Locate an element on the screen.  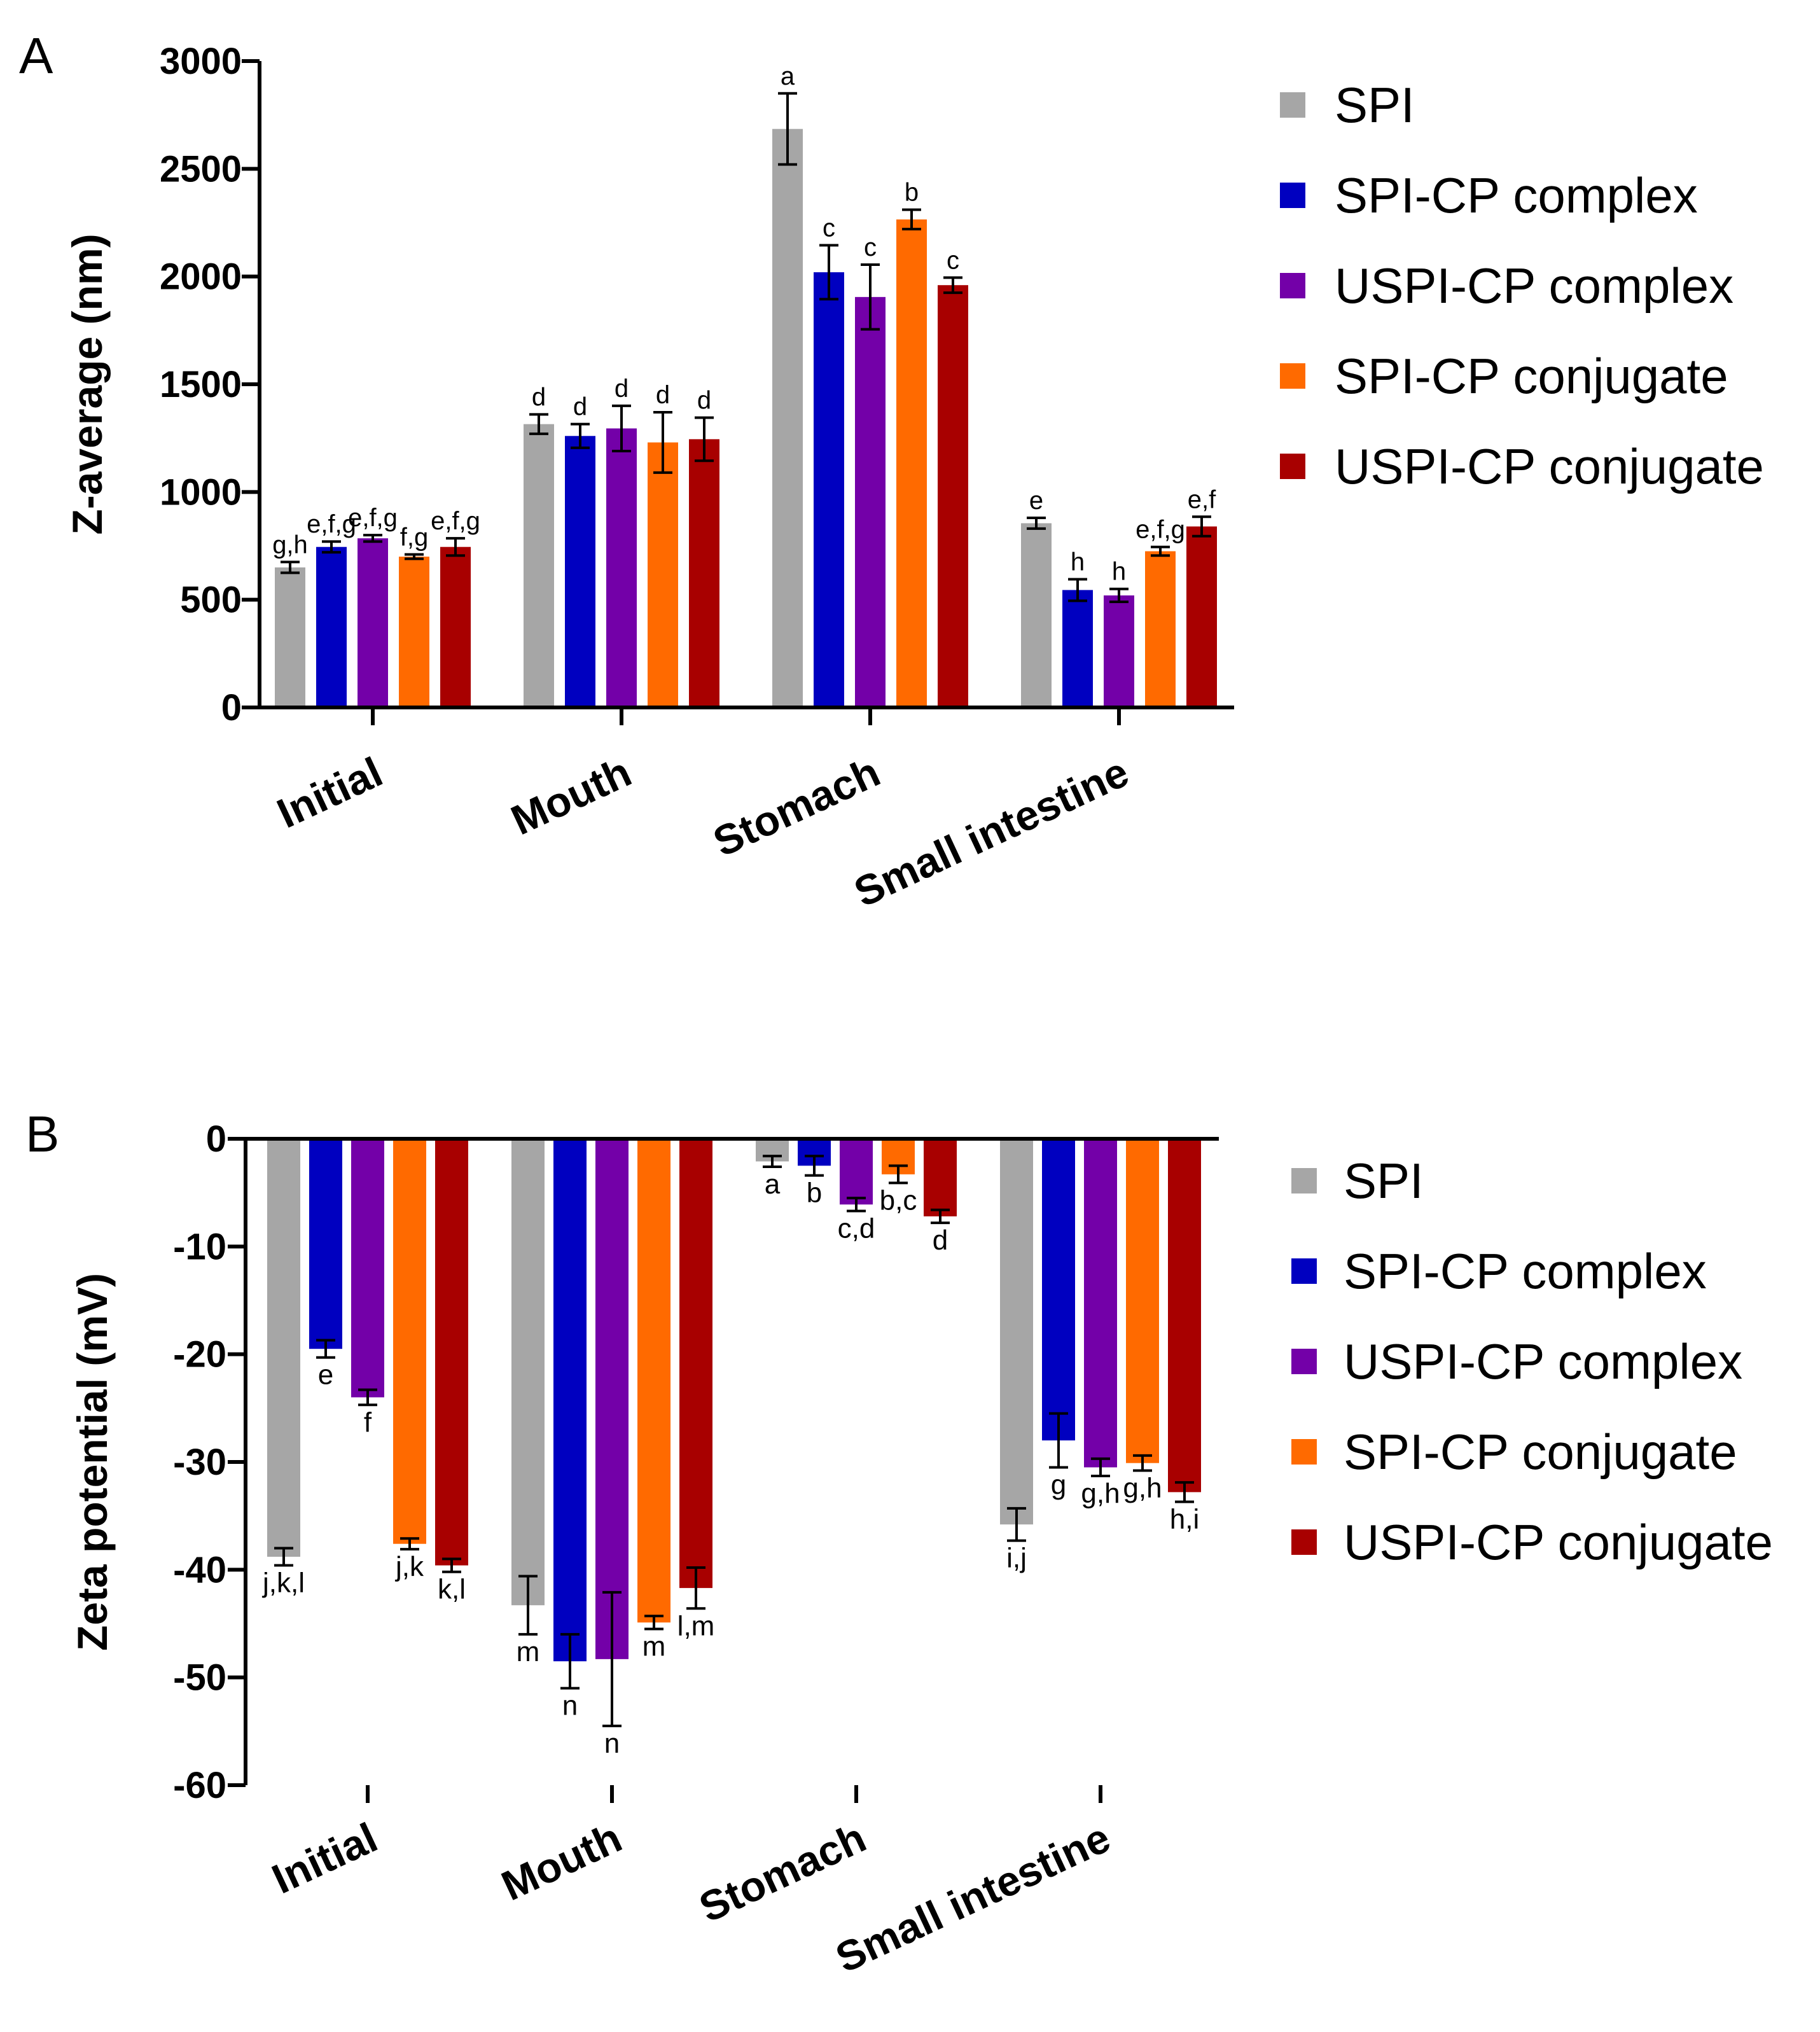
y-tick-label: 1500 is located at coordinates (201, 385).